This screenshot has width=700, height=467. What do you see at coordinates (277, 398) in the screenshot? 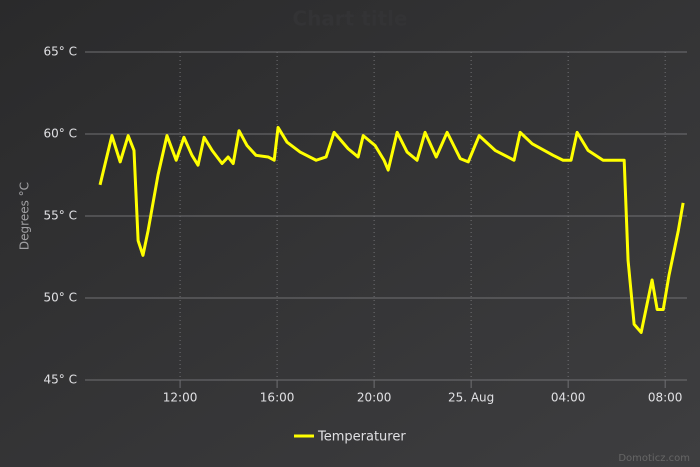
I see `x-tick-label: 16:00` at bounding box center [277, 398].